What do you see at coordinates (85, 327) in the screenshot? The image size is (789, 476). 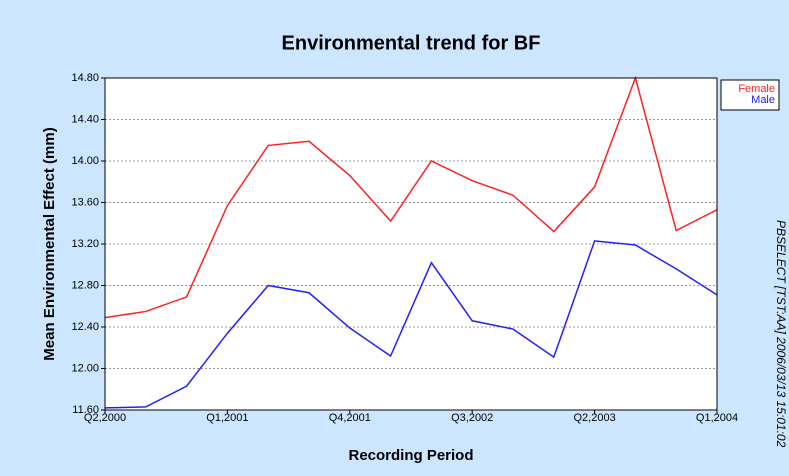 I see `y-tick-label: 12.40` at bounding box center [85, 327].